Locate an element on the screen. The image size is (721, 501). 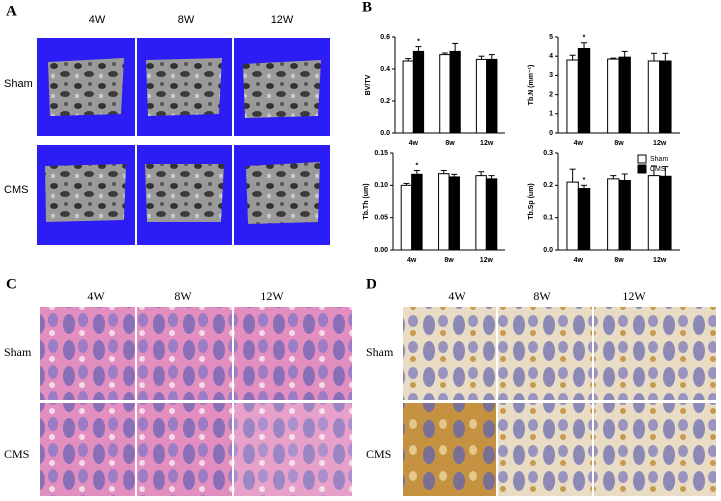
y-tick-label: 0.1 is located at coordinates (548, 218).